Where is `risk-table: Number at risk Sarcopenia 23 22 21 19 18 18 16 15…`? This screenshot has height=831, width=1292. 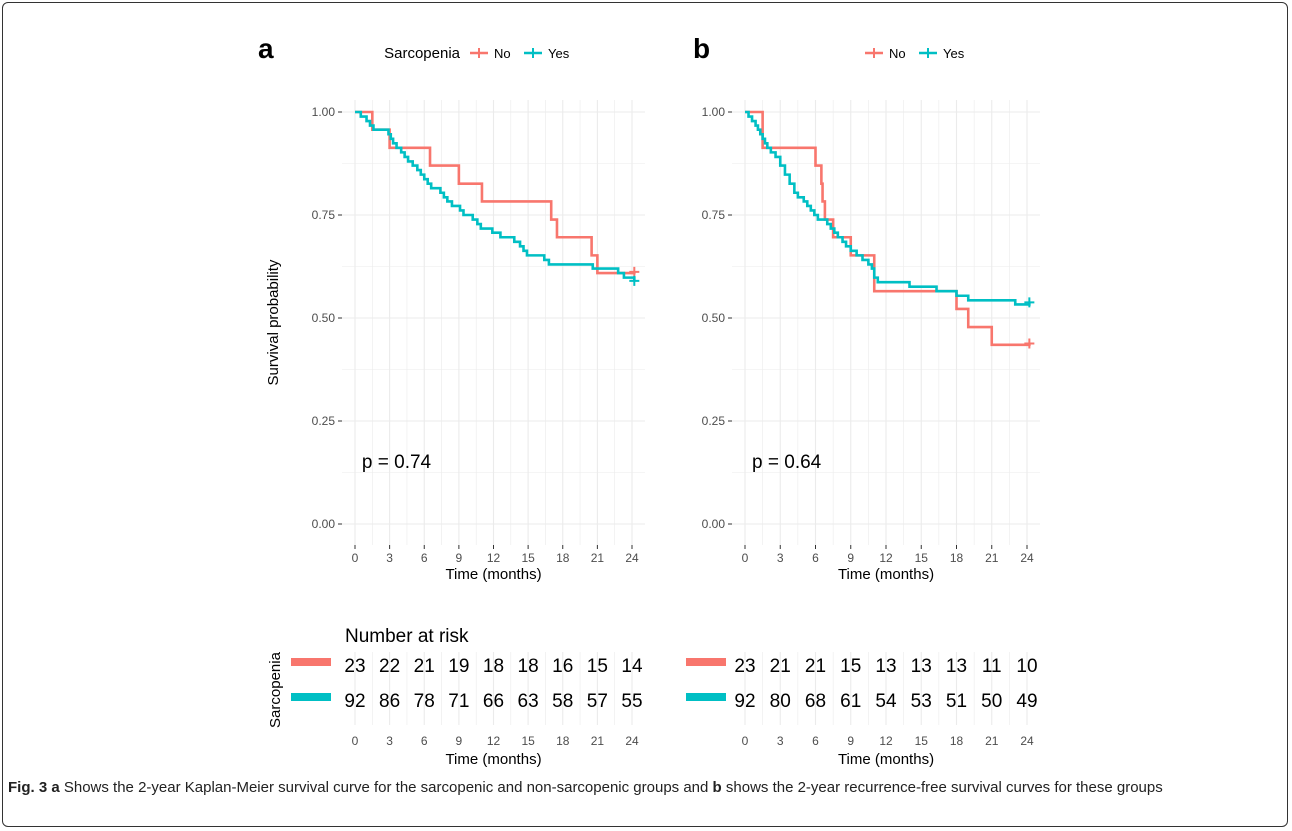
risk-table: Number at risk Sarcopenia 23 22 21 19 18 18 16 15… is located at coordinates (455, 697).